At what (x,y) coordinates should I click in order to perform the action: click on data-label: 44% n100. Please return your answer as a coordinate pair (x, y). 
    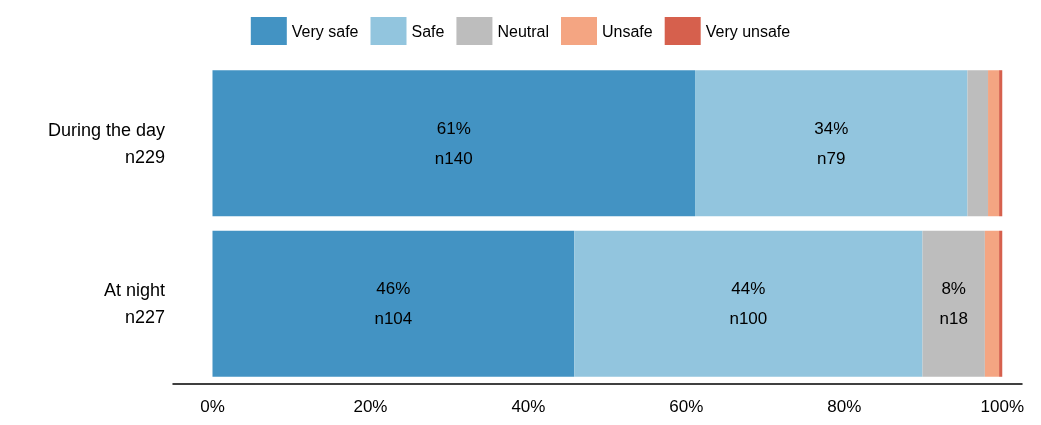
    Looking at the image, I should click on (748, 304).